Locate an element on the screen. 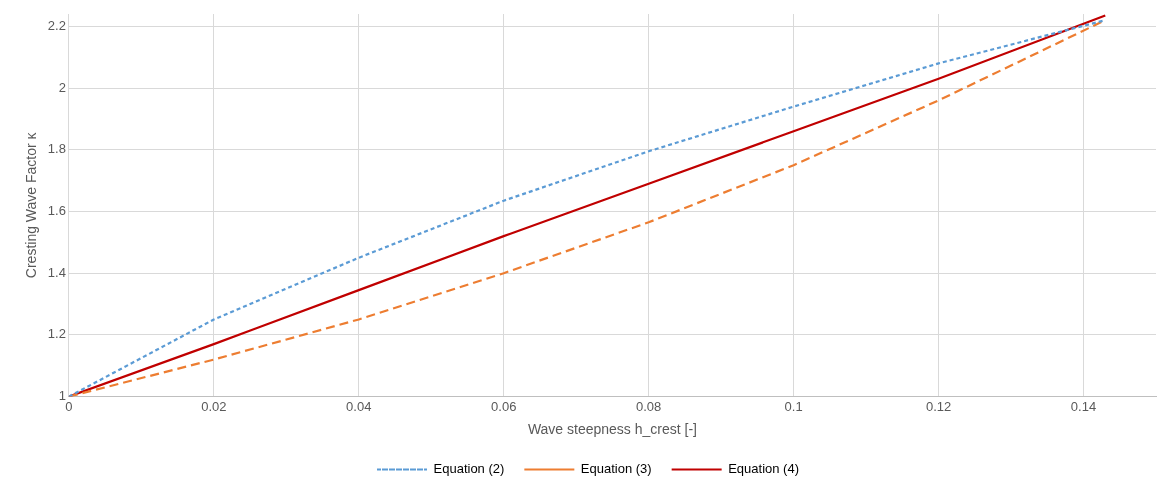 This screenshot has width=1176, height=496. y-tick-label: 1.4 is located at coordinates (56, 272).